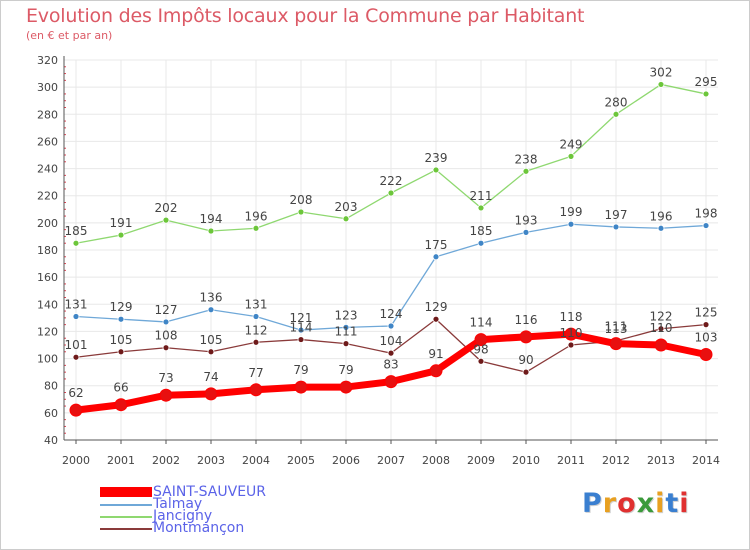  I want to click on logo-letter: t, so click(672, 503).